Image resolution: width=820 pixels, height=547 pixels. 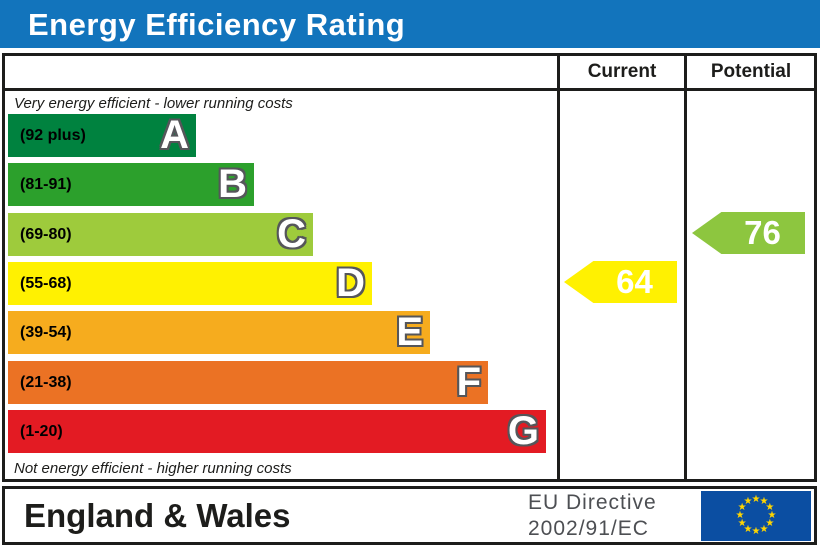 I want to click on column-header-current: Current, so click(x=622, y=71).